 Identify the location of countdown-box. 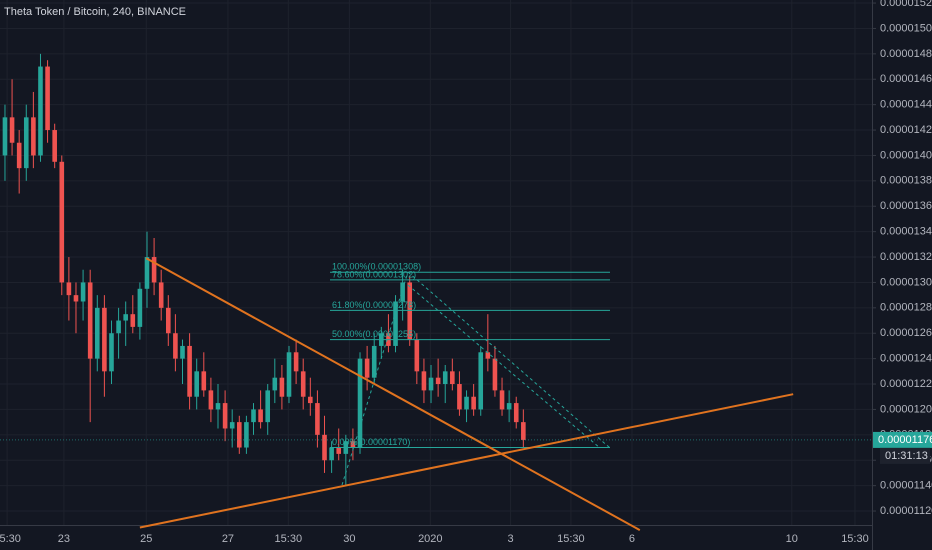
(905, 455).